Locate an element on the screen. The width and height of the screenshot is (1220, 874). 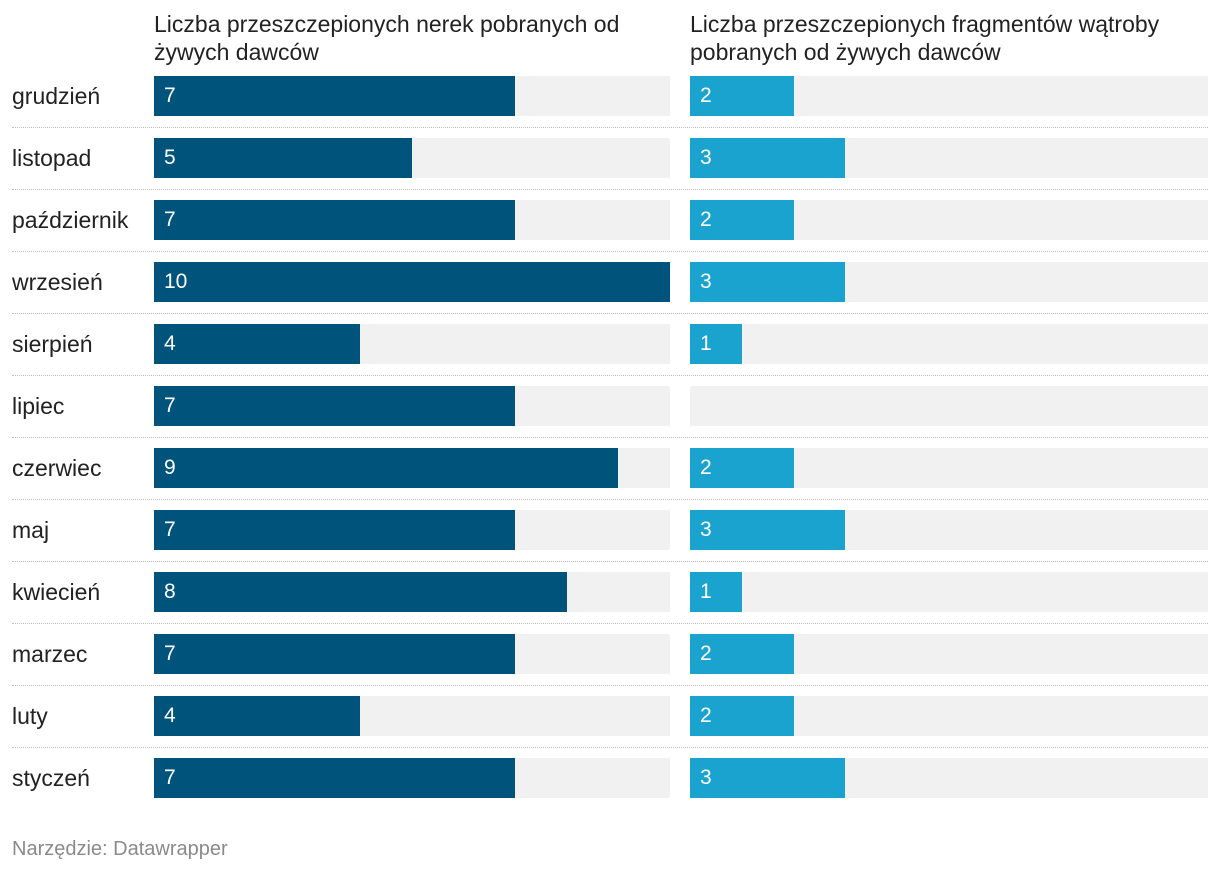
chart-row: maj 7 3 is located at coordinates (610, 530).